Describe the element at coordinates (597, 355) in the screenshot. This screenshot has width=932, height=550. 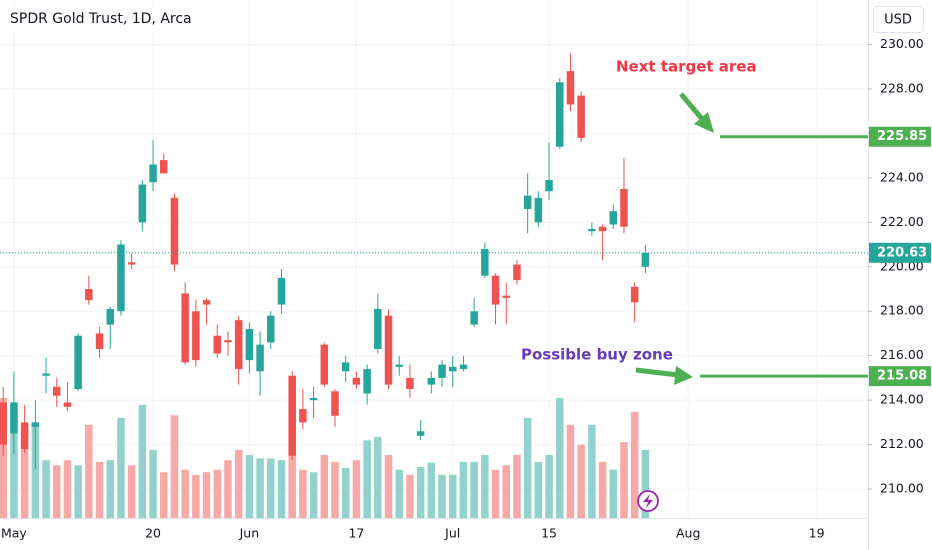
I see `annotation: Possible buy zone` at that location.